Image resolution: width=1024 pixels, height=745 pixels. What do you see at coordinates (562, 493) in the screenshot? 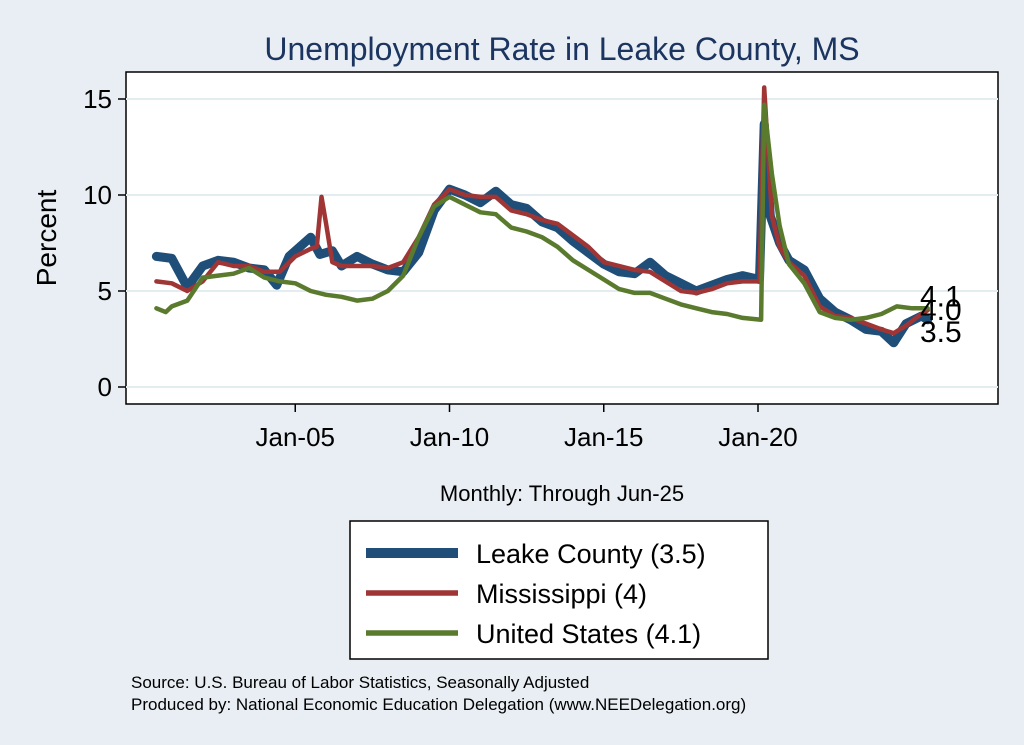
I see `x-axis-subtitle: Monthly: Through Jun-25` at bounding box center [562, 493].